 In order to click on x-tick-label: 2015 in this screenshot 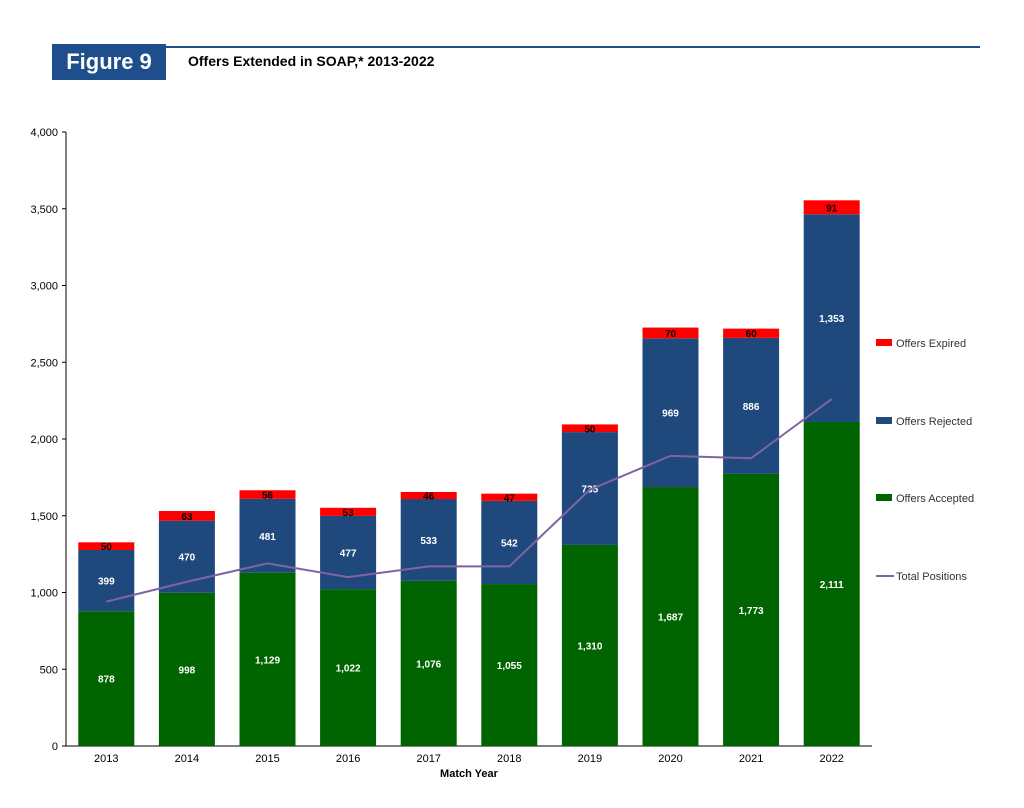, I will do `click(267, 759)`.